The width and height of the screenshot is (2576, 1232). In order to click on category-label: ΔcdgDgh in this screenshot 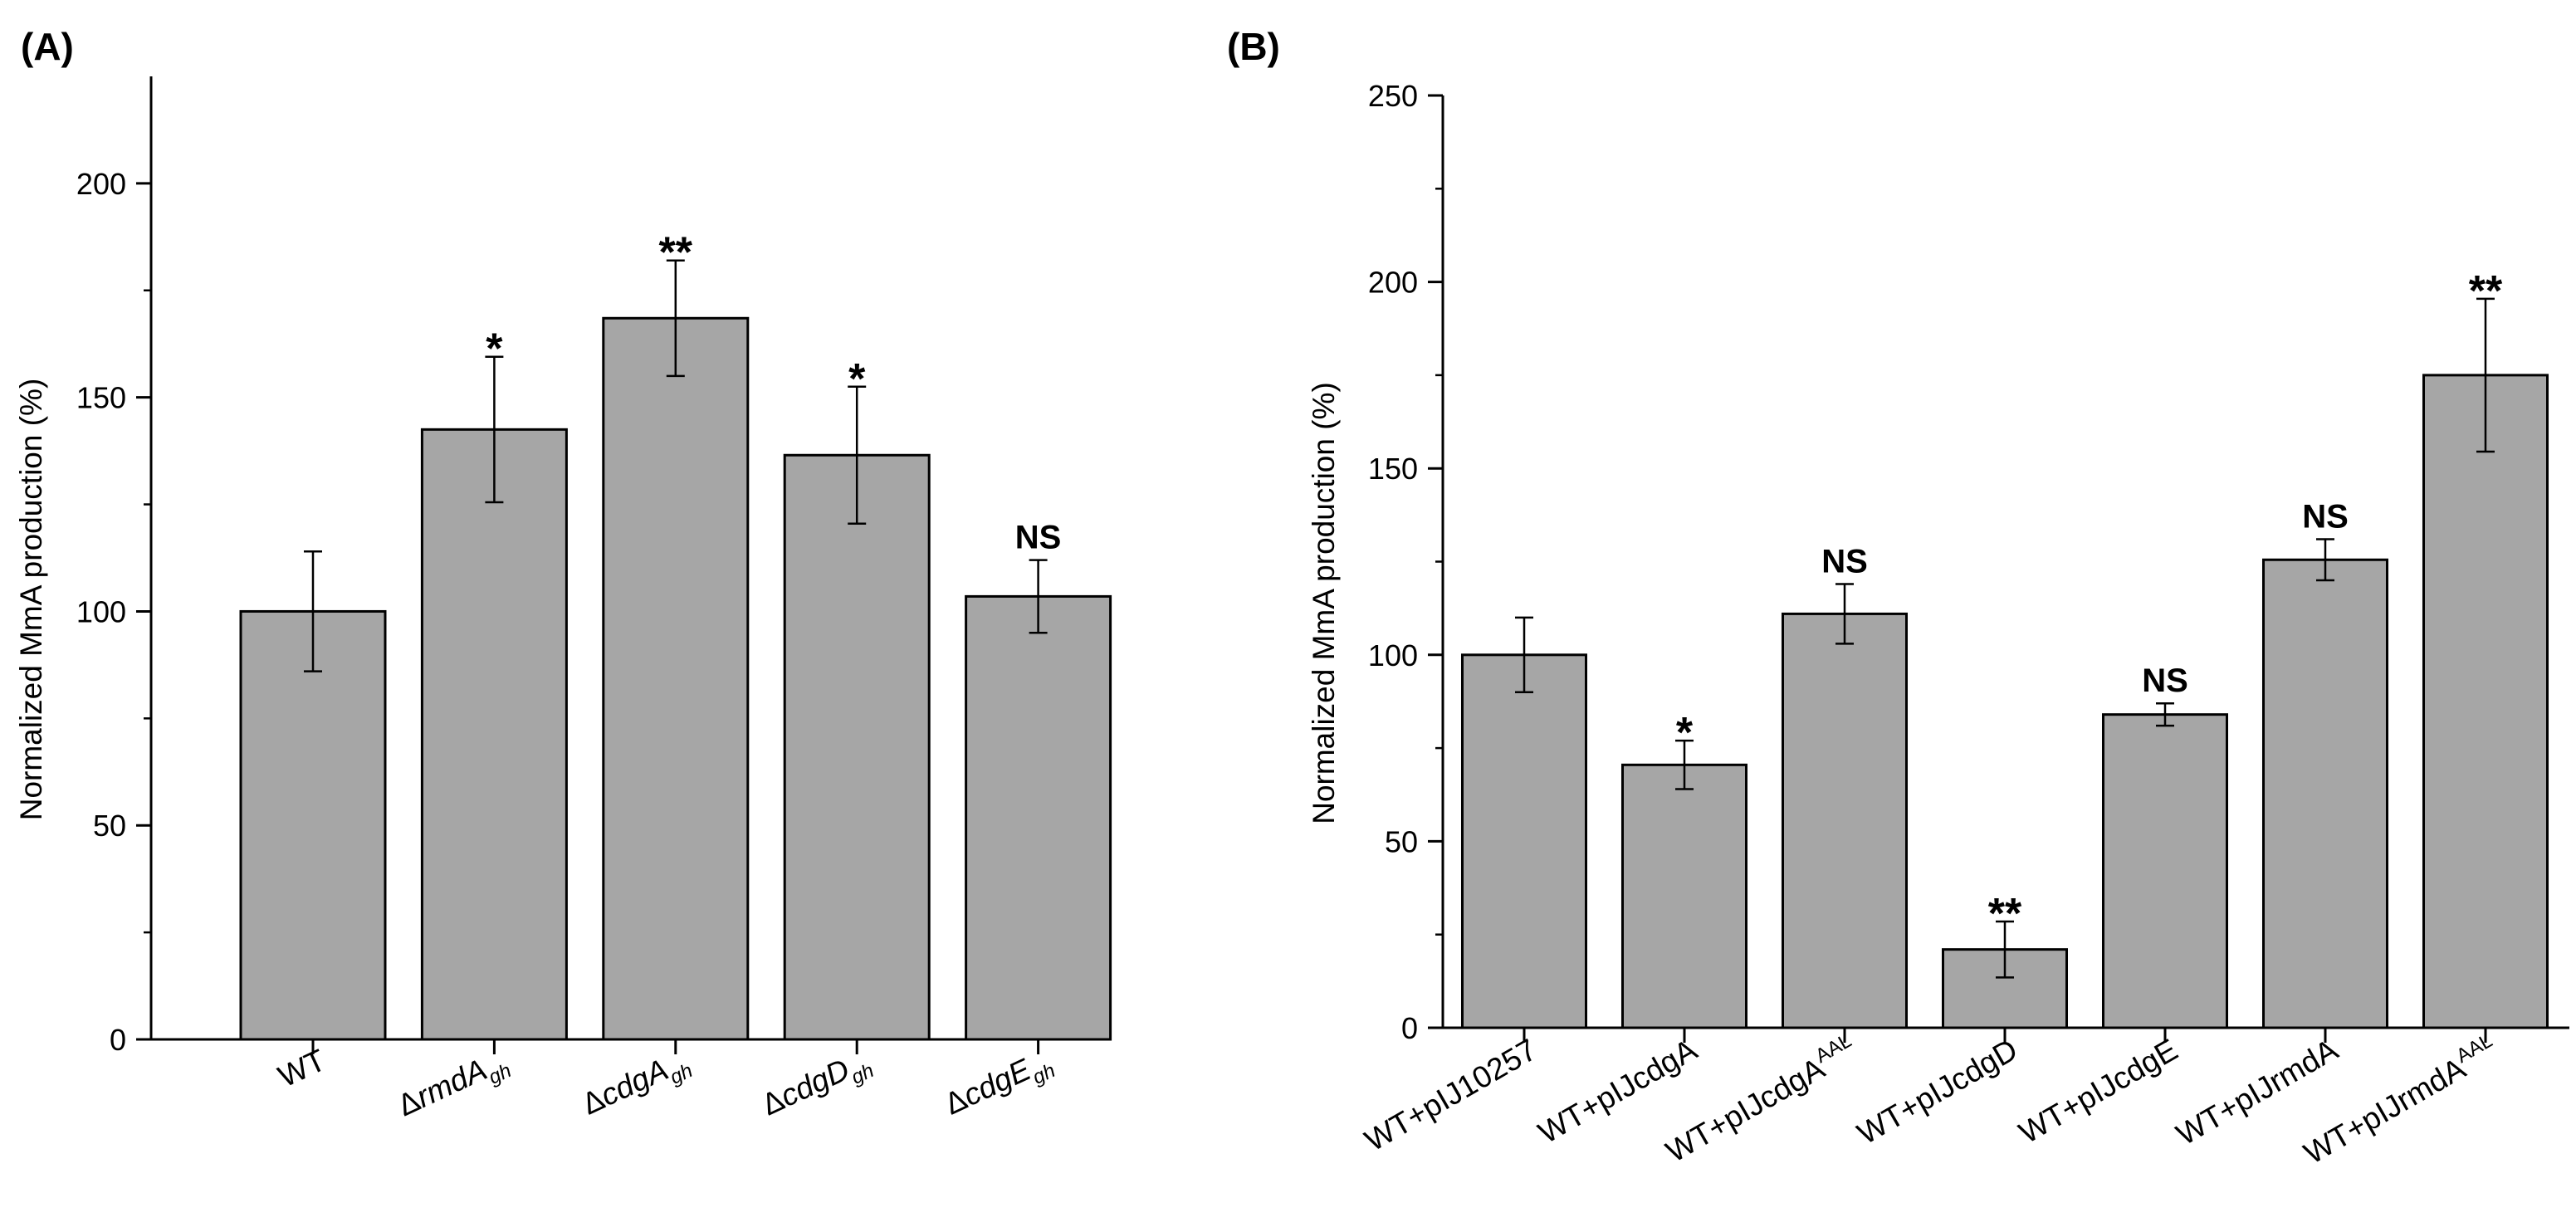, I will do `click(816, 1086)`.